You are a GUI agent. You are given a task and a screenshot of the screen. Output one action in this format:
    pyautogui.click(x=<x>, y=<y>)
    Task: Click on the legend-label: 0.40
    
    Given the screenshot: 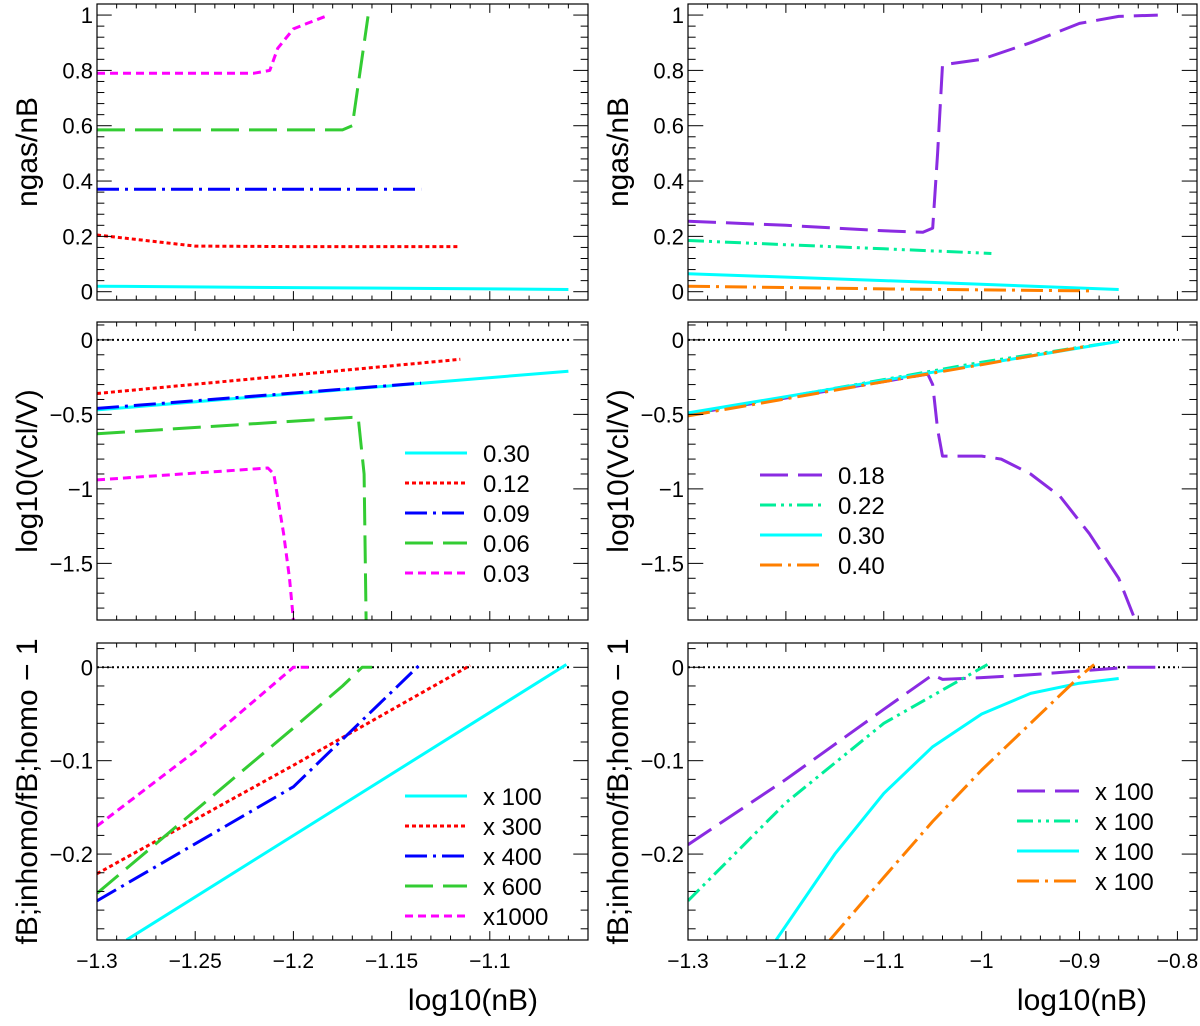 What is the action you would take?
    pyautogui.click(x=861, y=566)
    